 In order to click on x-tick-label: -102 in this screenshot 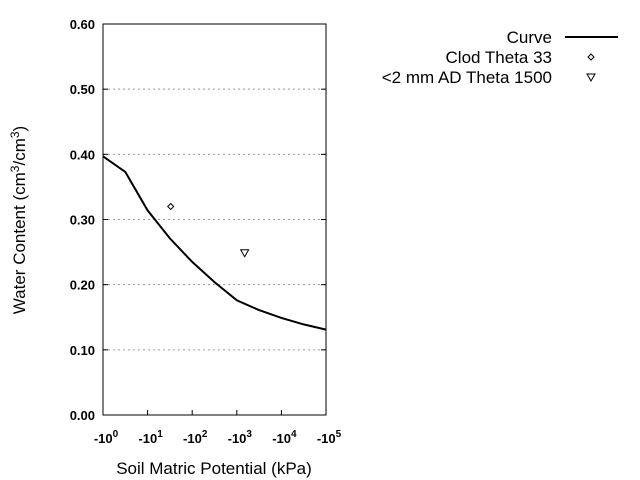, I will do `click(195, 437)`.